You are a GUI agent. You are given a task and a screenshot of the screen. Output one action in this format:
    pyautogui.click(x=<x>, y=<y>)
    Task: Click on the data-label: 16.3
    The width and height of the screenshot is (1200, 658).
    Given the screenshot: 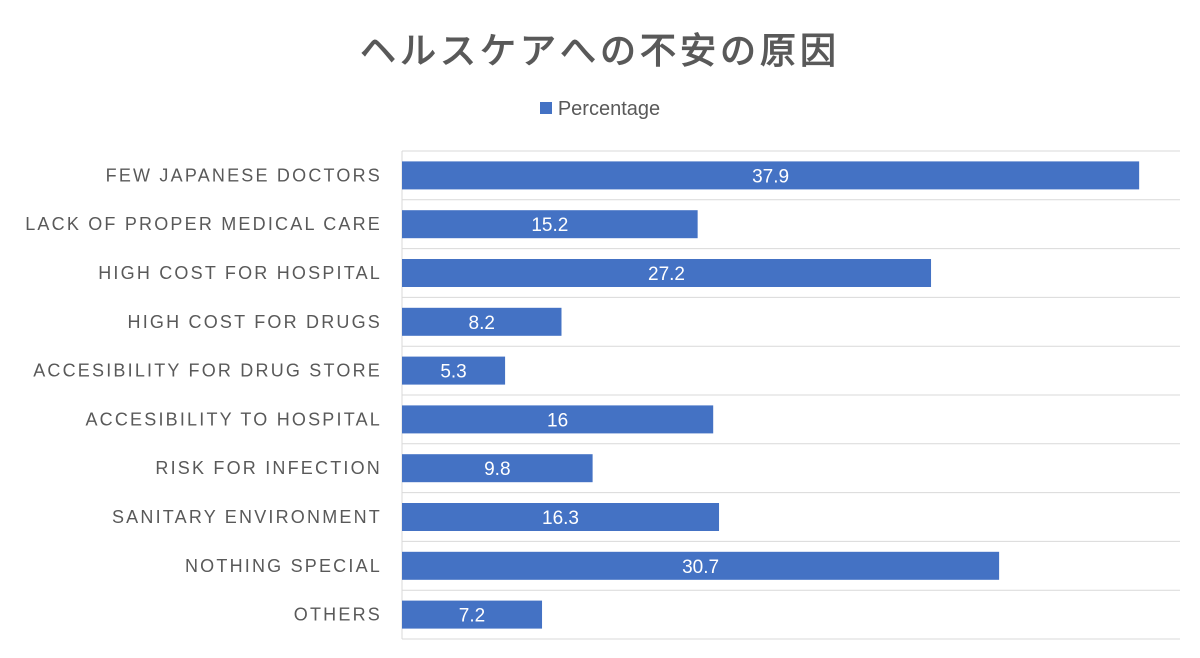 What is the action you would take?
    pyautogui.click(x=560, y=518)
    